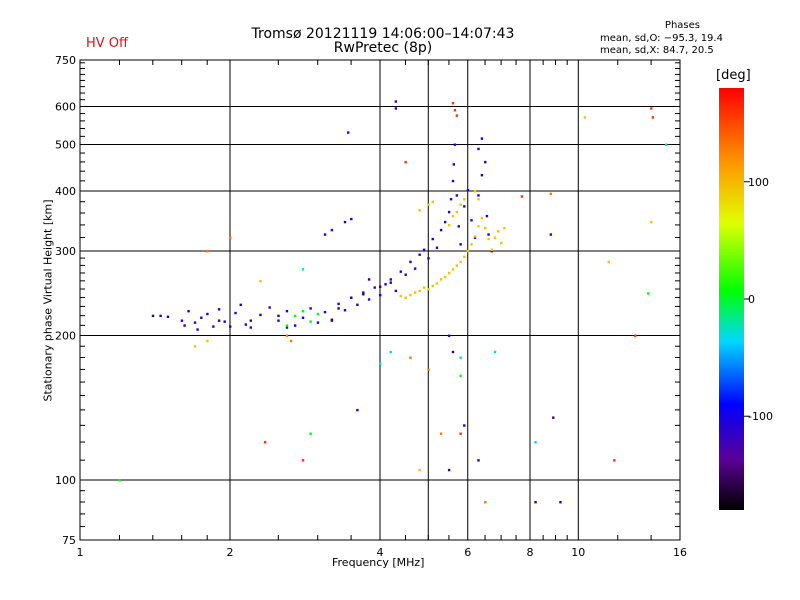  I want to click on hv-status-label: HV Off, so click(107, 43).